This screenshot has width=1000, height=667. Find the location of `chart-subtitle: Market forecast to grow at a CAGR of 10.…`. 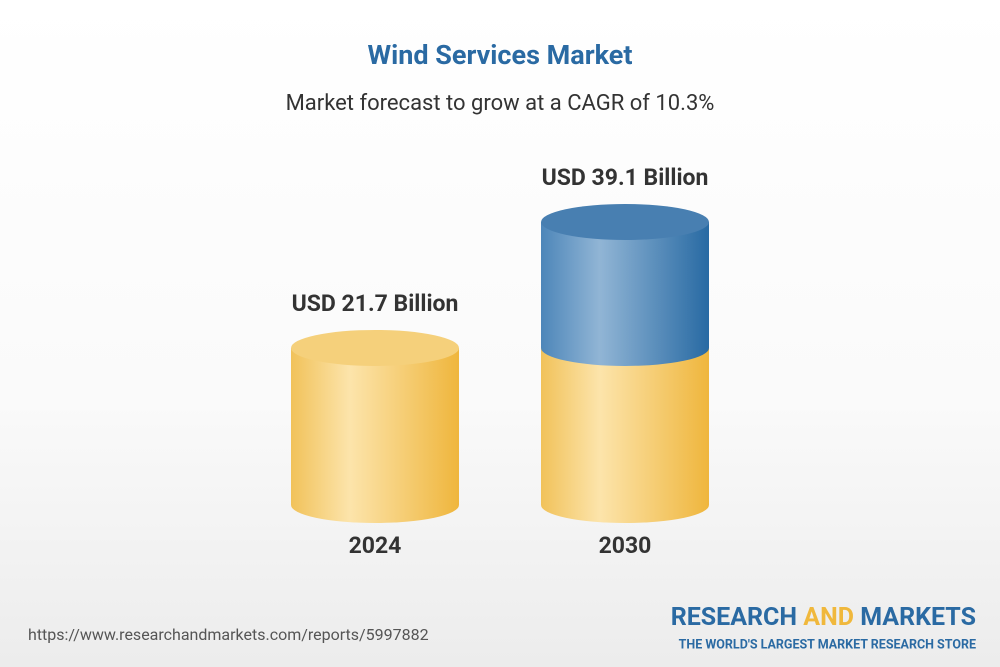

chart-subtitle: Market forecast to grow at a CAGR of 10.… is located at coordinates (500, 103).